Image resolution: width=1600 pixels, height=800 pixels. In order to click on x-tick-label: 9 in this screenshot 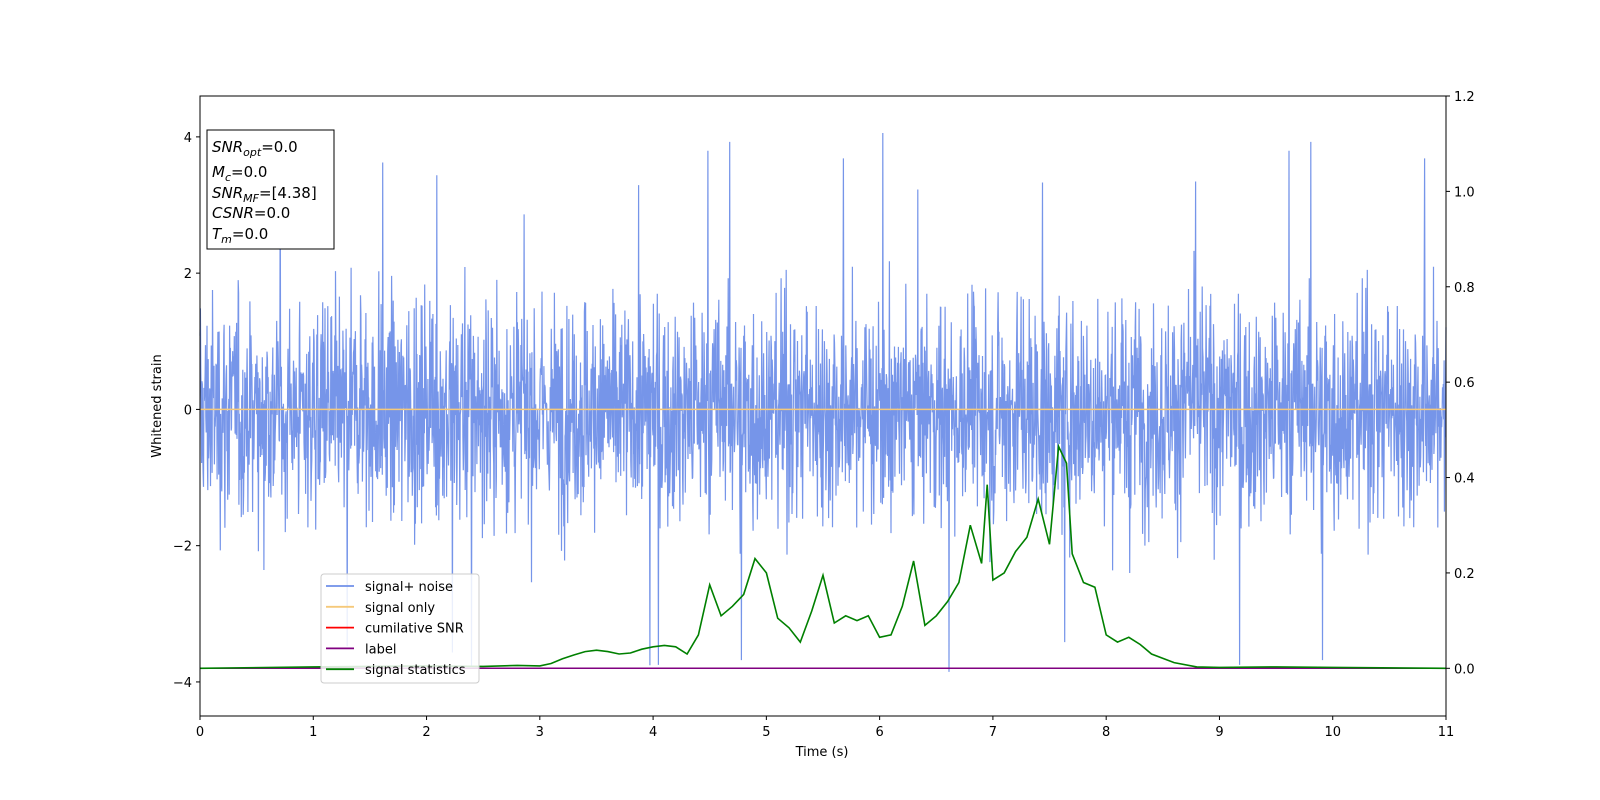, I will do `click(1219, 732)`.